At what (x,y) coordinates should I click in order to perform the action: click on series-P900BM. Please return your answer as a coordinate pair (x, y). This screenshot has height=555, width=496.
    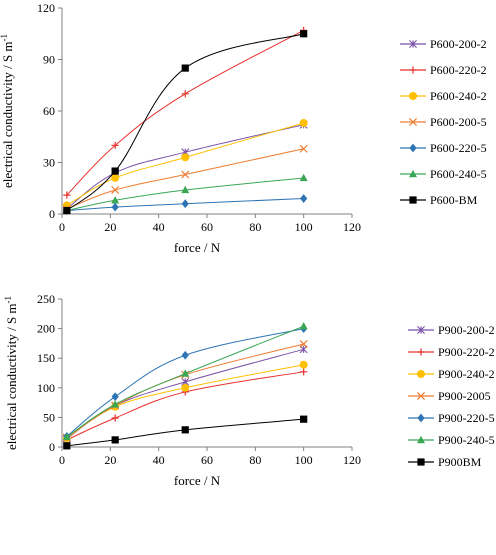
    Looking at the image, I should click on (185, 432).